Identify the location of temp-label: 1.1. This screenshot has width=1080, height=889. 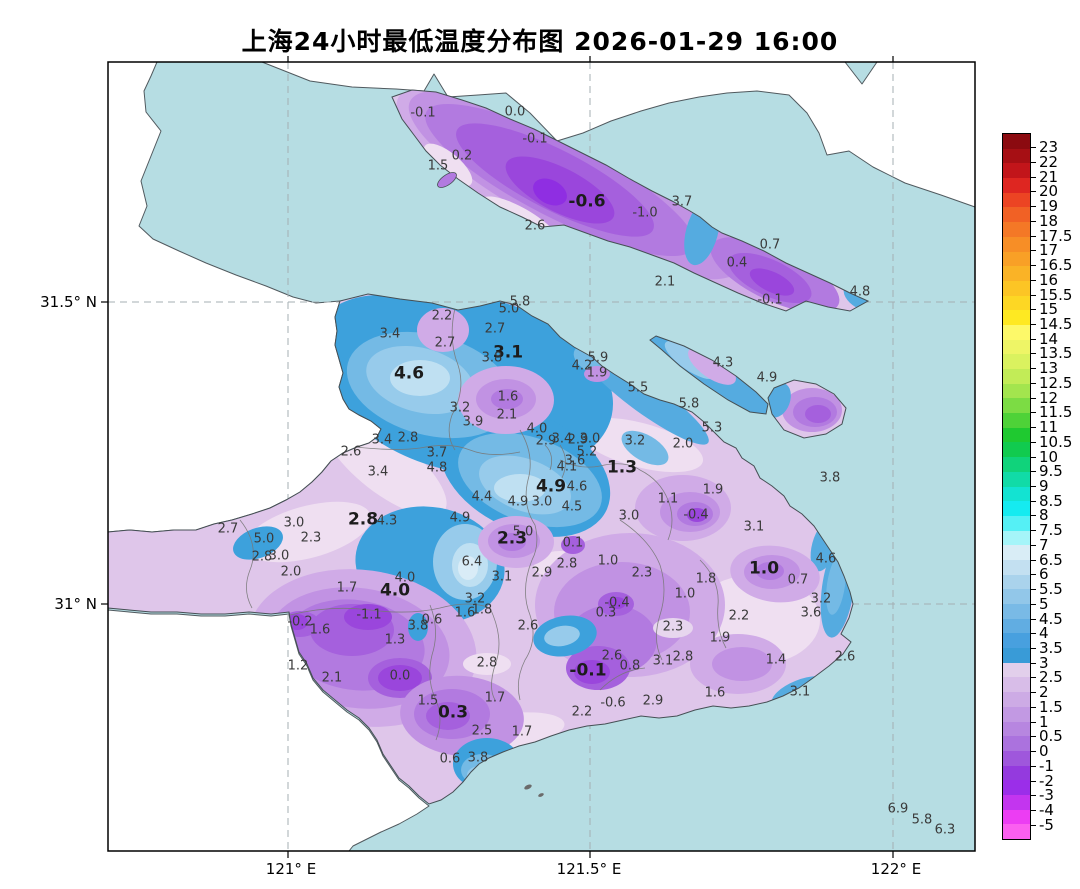
(668, 499).